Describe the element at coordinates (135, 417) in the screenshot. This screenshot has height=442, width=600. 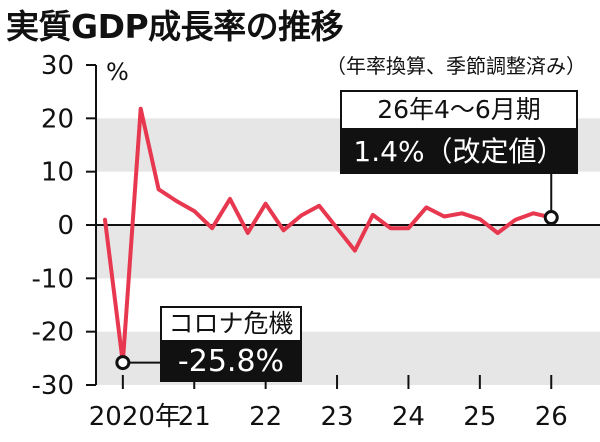
I see `x-tick-label: 2020年` at that location.